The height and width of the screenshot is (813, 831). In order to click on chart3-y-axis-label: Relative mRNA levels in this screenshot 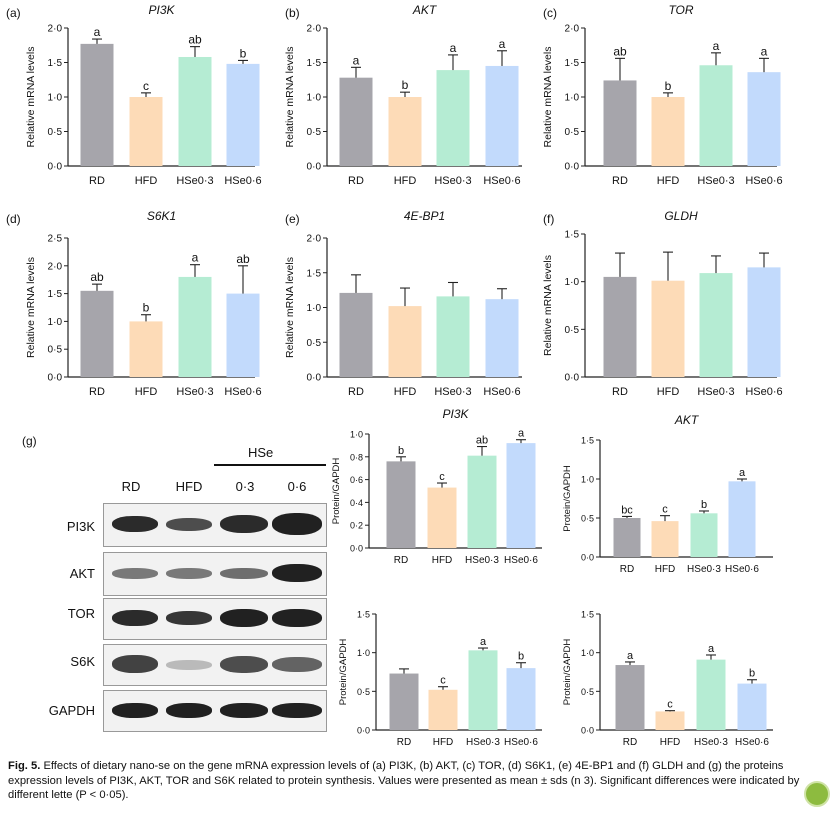, I will do `click(31, 307)`.